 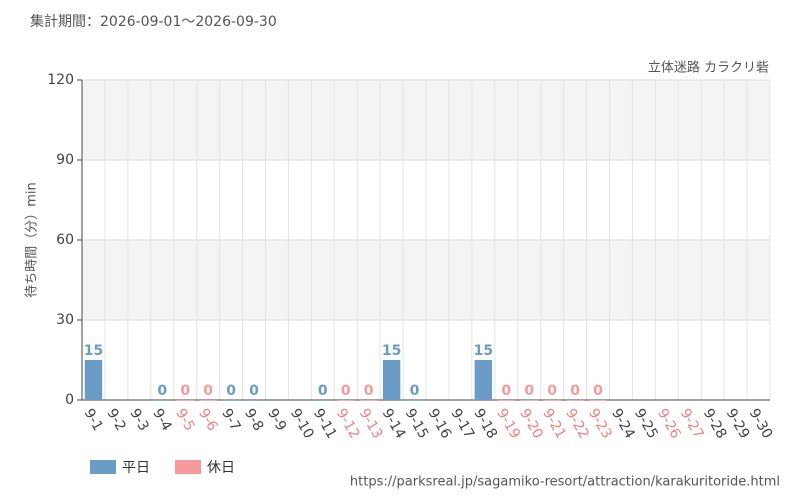 I want to click on y-tick-label: 90, so click(x=65, y=160).